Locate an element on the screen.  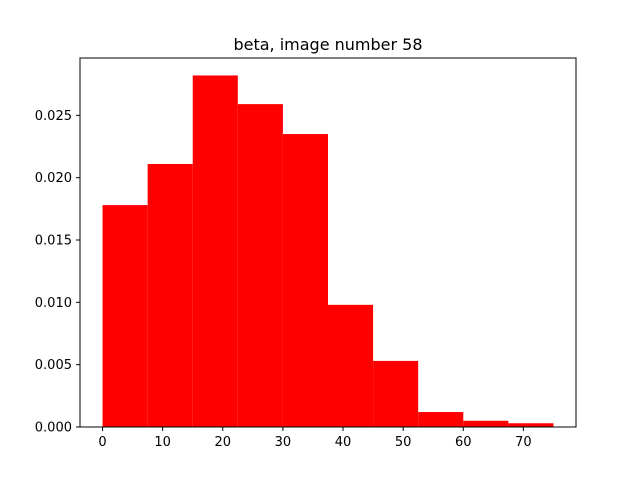
x-tick-label: 60 is located at coordinates (463, 442).